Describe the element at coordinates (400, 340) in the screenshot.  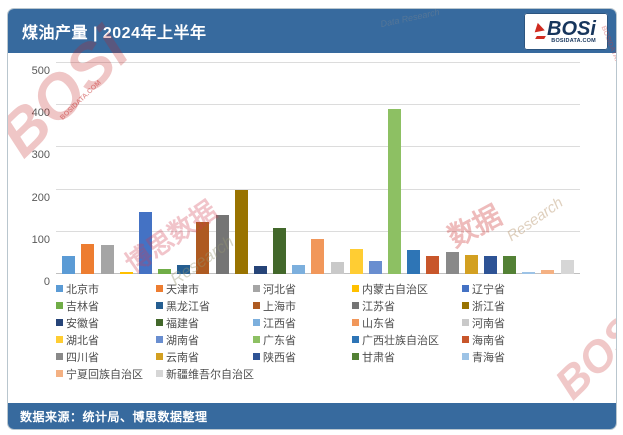
I see `legend-label: 广西壮族自治区` at that location.